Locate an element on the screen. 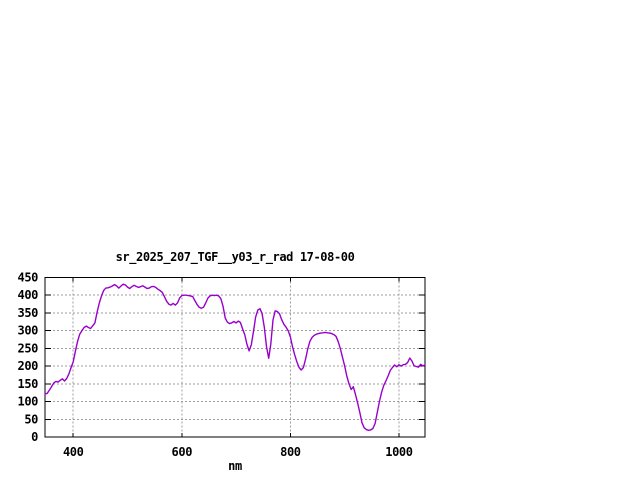 Image resolution: width=640 pixels, height=480 pixels. x-tick-label: 800 is located at coordinates (290, 452).